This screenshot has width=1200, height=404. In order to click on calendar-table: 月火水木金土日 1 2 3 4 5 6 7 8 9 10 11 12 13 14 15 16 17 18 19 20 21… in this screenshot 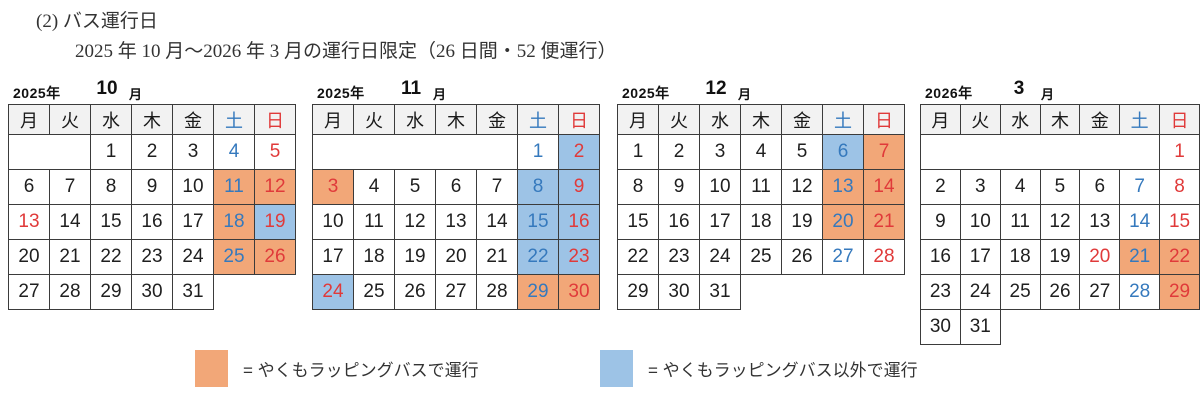, I will do `click(456, 207)`.